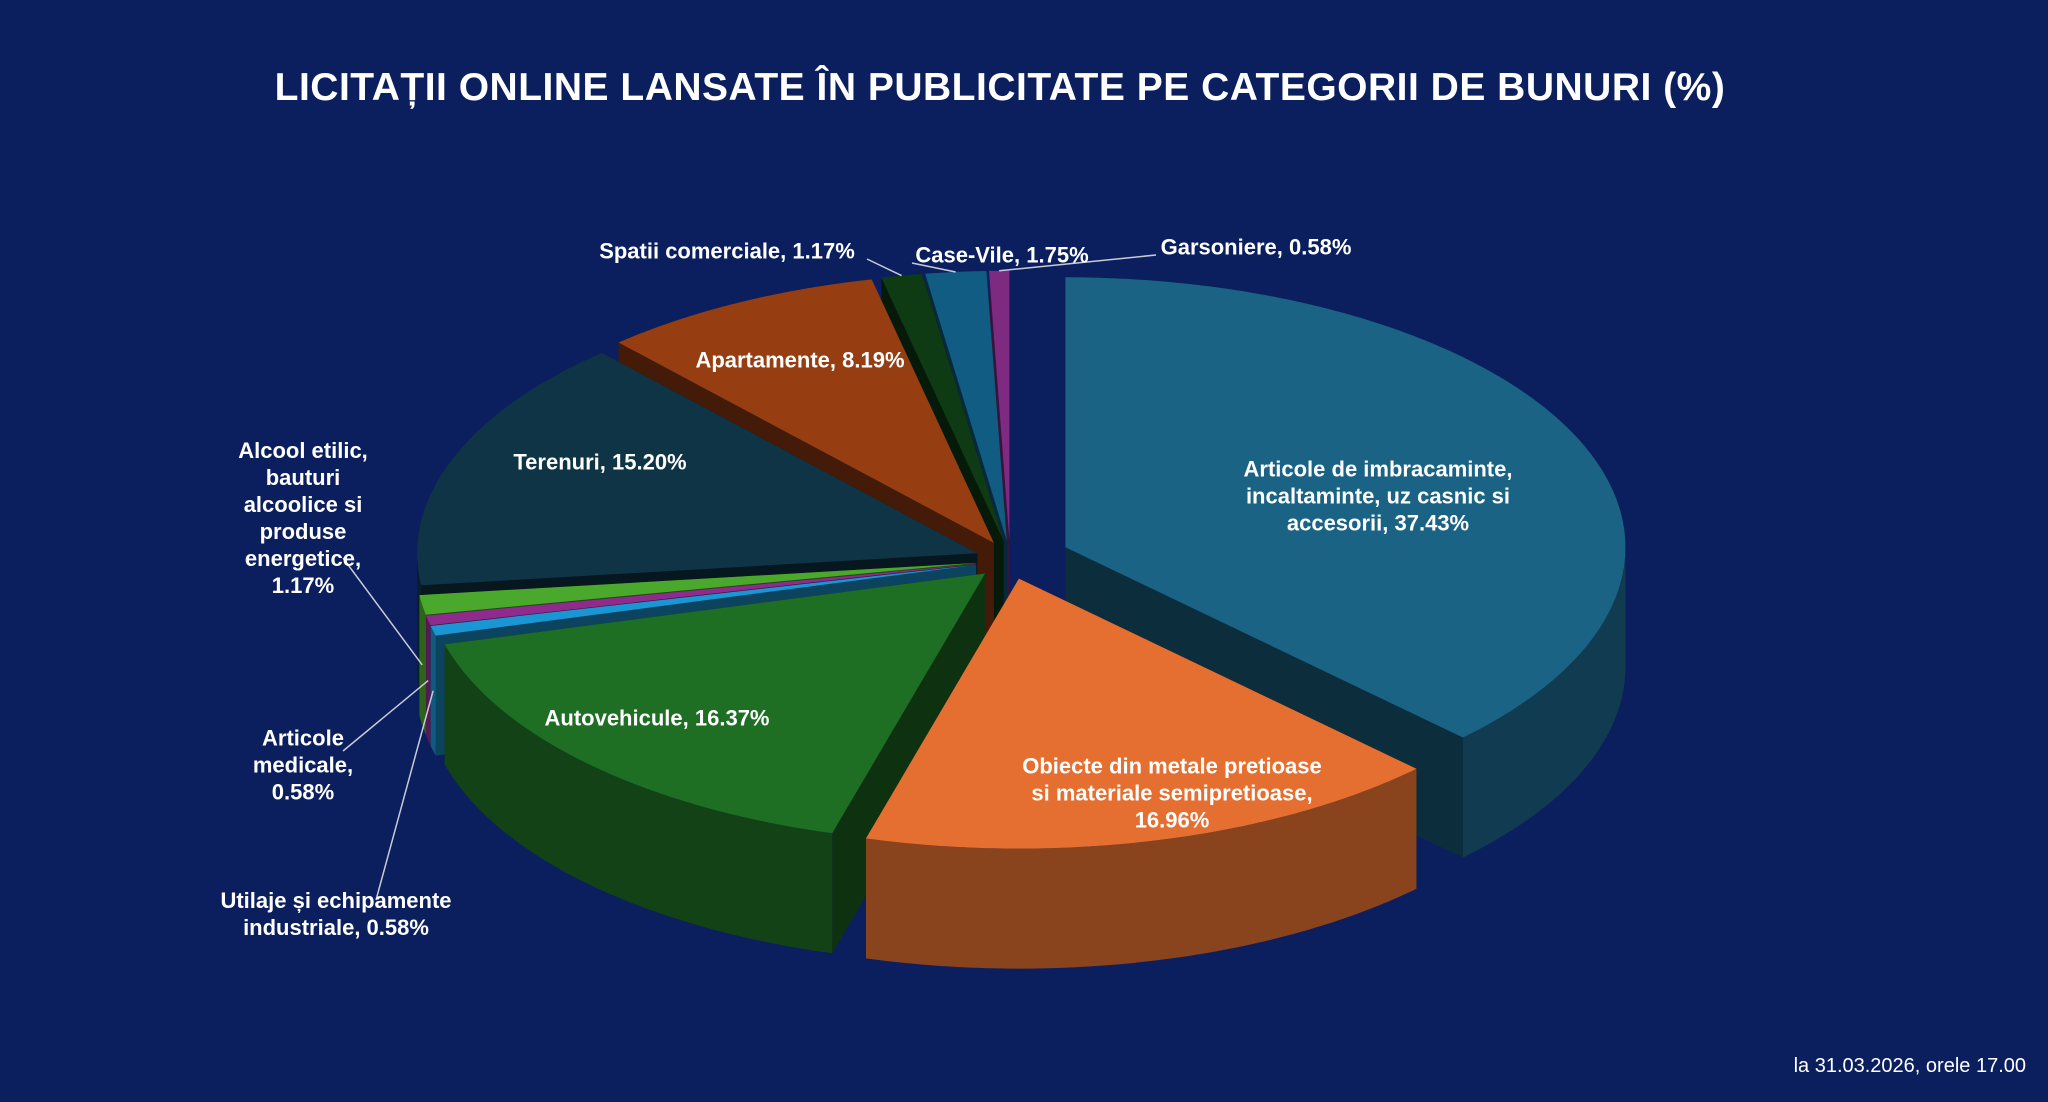  Describe the element at coordinates (690, 251) in the screenshot. I see `category-name: Spatii comerciale` at that location.